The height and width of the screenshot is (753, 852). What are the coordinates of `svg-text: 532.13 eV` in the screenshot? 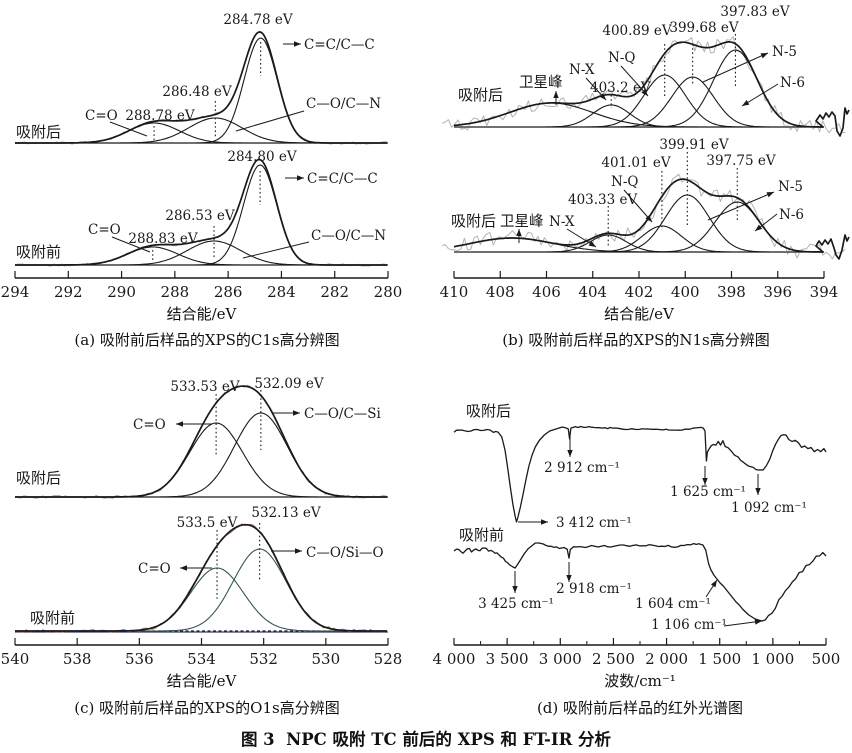 It's located at (286, 513).